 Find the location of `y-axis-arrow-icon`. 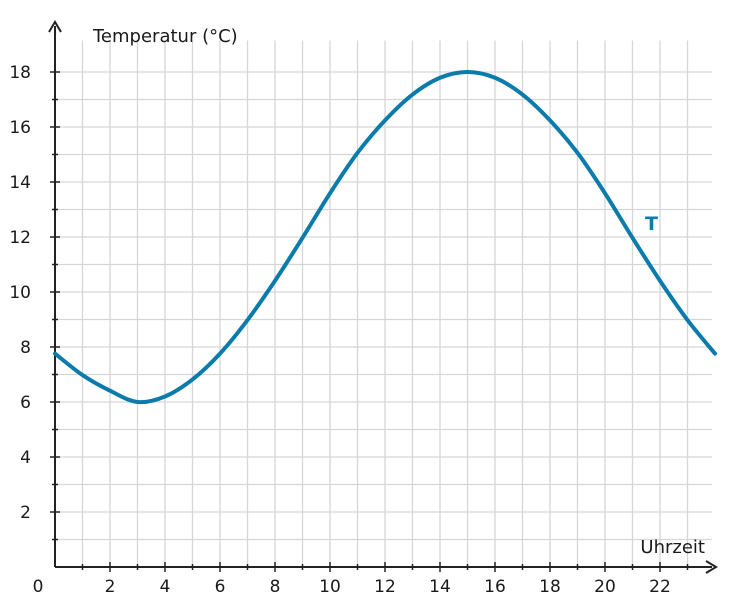

y-axis-arrow-icon is located at coordinates (55, 26).